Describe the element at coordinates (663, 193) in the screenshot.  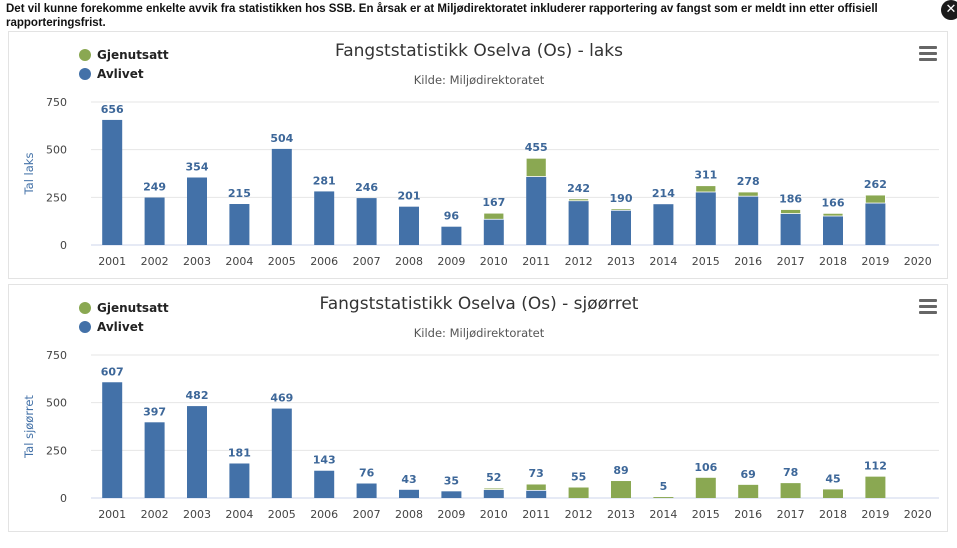
I see `data-label: 214` at that location.